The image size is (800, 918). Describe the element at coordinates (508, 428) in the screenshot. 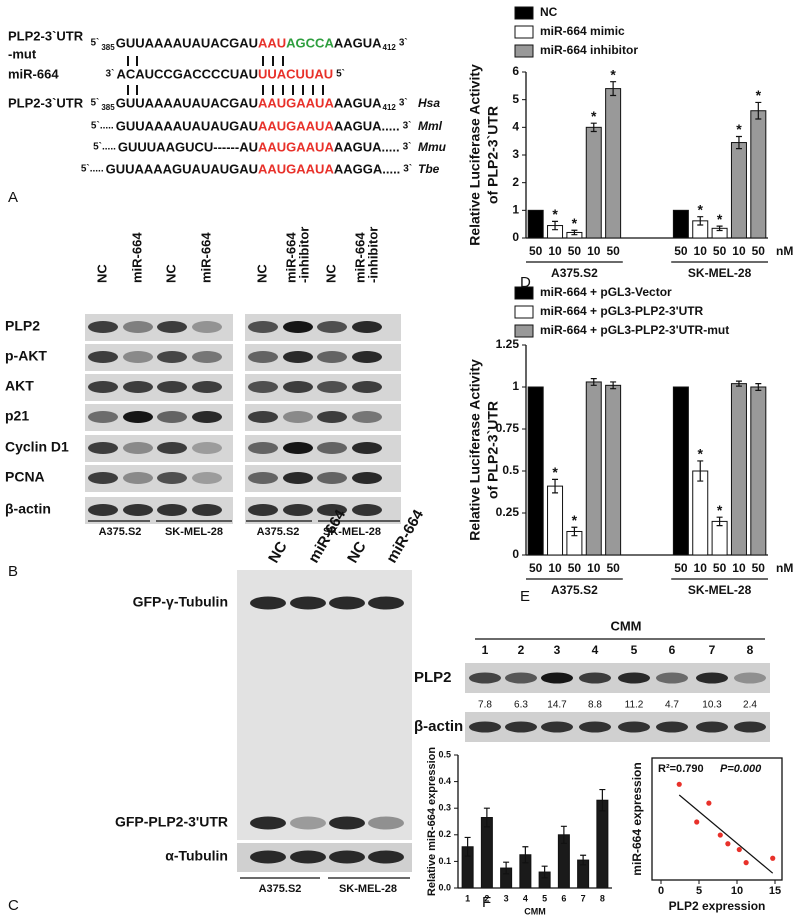

I see `y-tick-label: 0.75` at that location.